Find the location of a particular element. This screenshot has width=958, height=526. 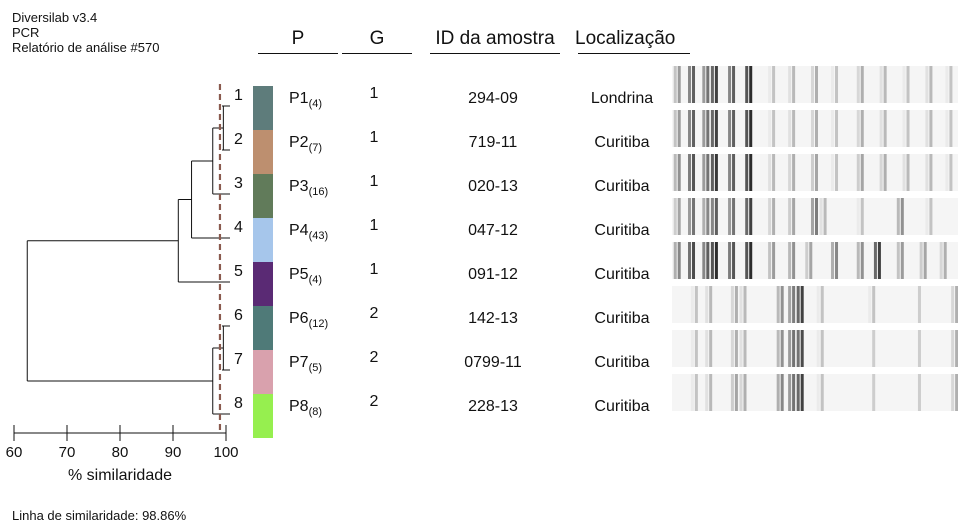

pattern-label: P8(8) is located at coordinates (305, 408).